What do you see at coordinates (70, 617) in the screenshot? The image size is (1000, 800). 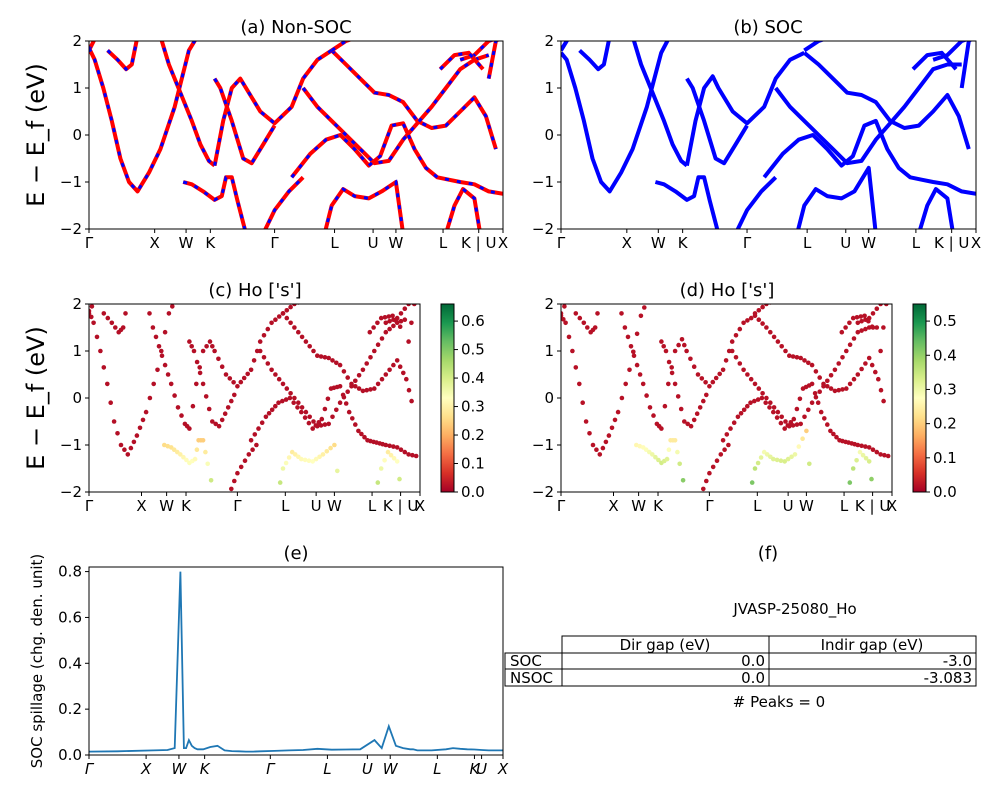 I see `y-tick-label: 0.6` at bounding box center [70, 617].